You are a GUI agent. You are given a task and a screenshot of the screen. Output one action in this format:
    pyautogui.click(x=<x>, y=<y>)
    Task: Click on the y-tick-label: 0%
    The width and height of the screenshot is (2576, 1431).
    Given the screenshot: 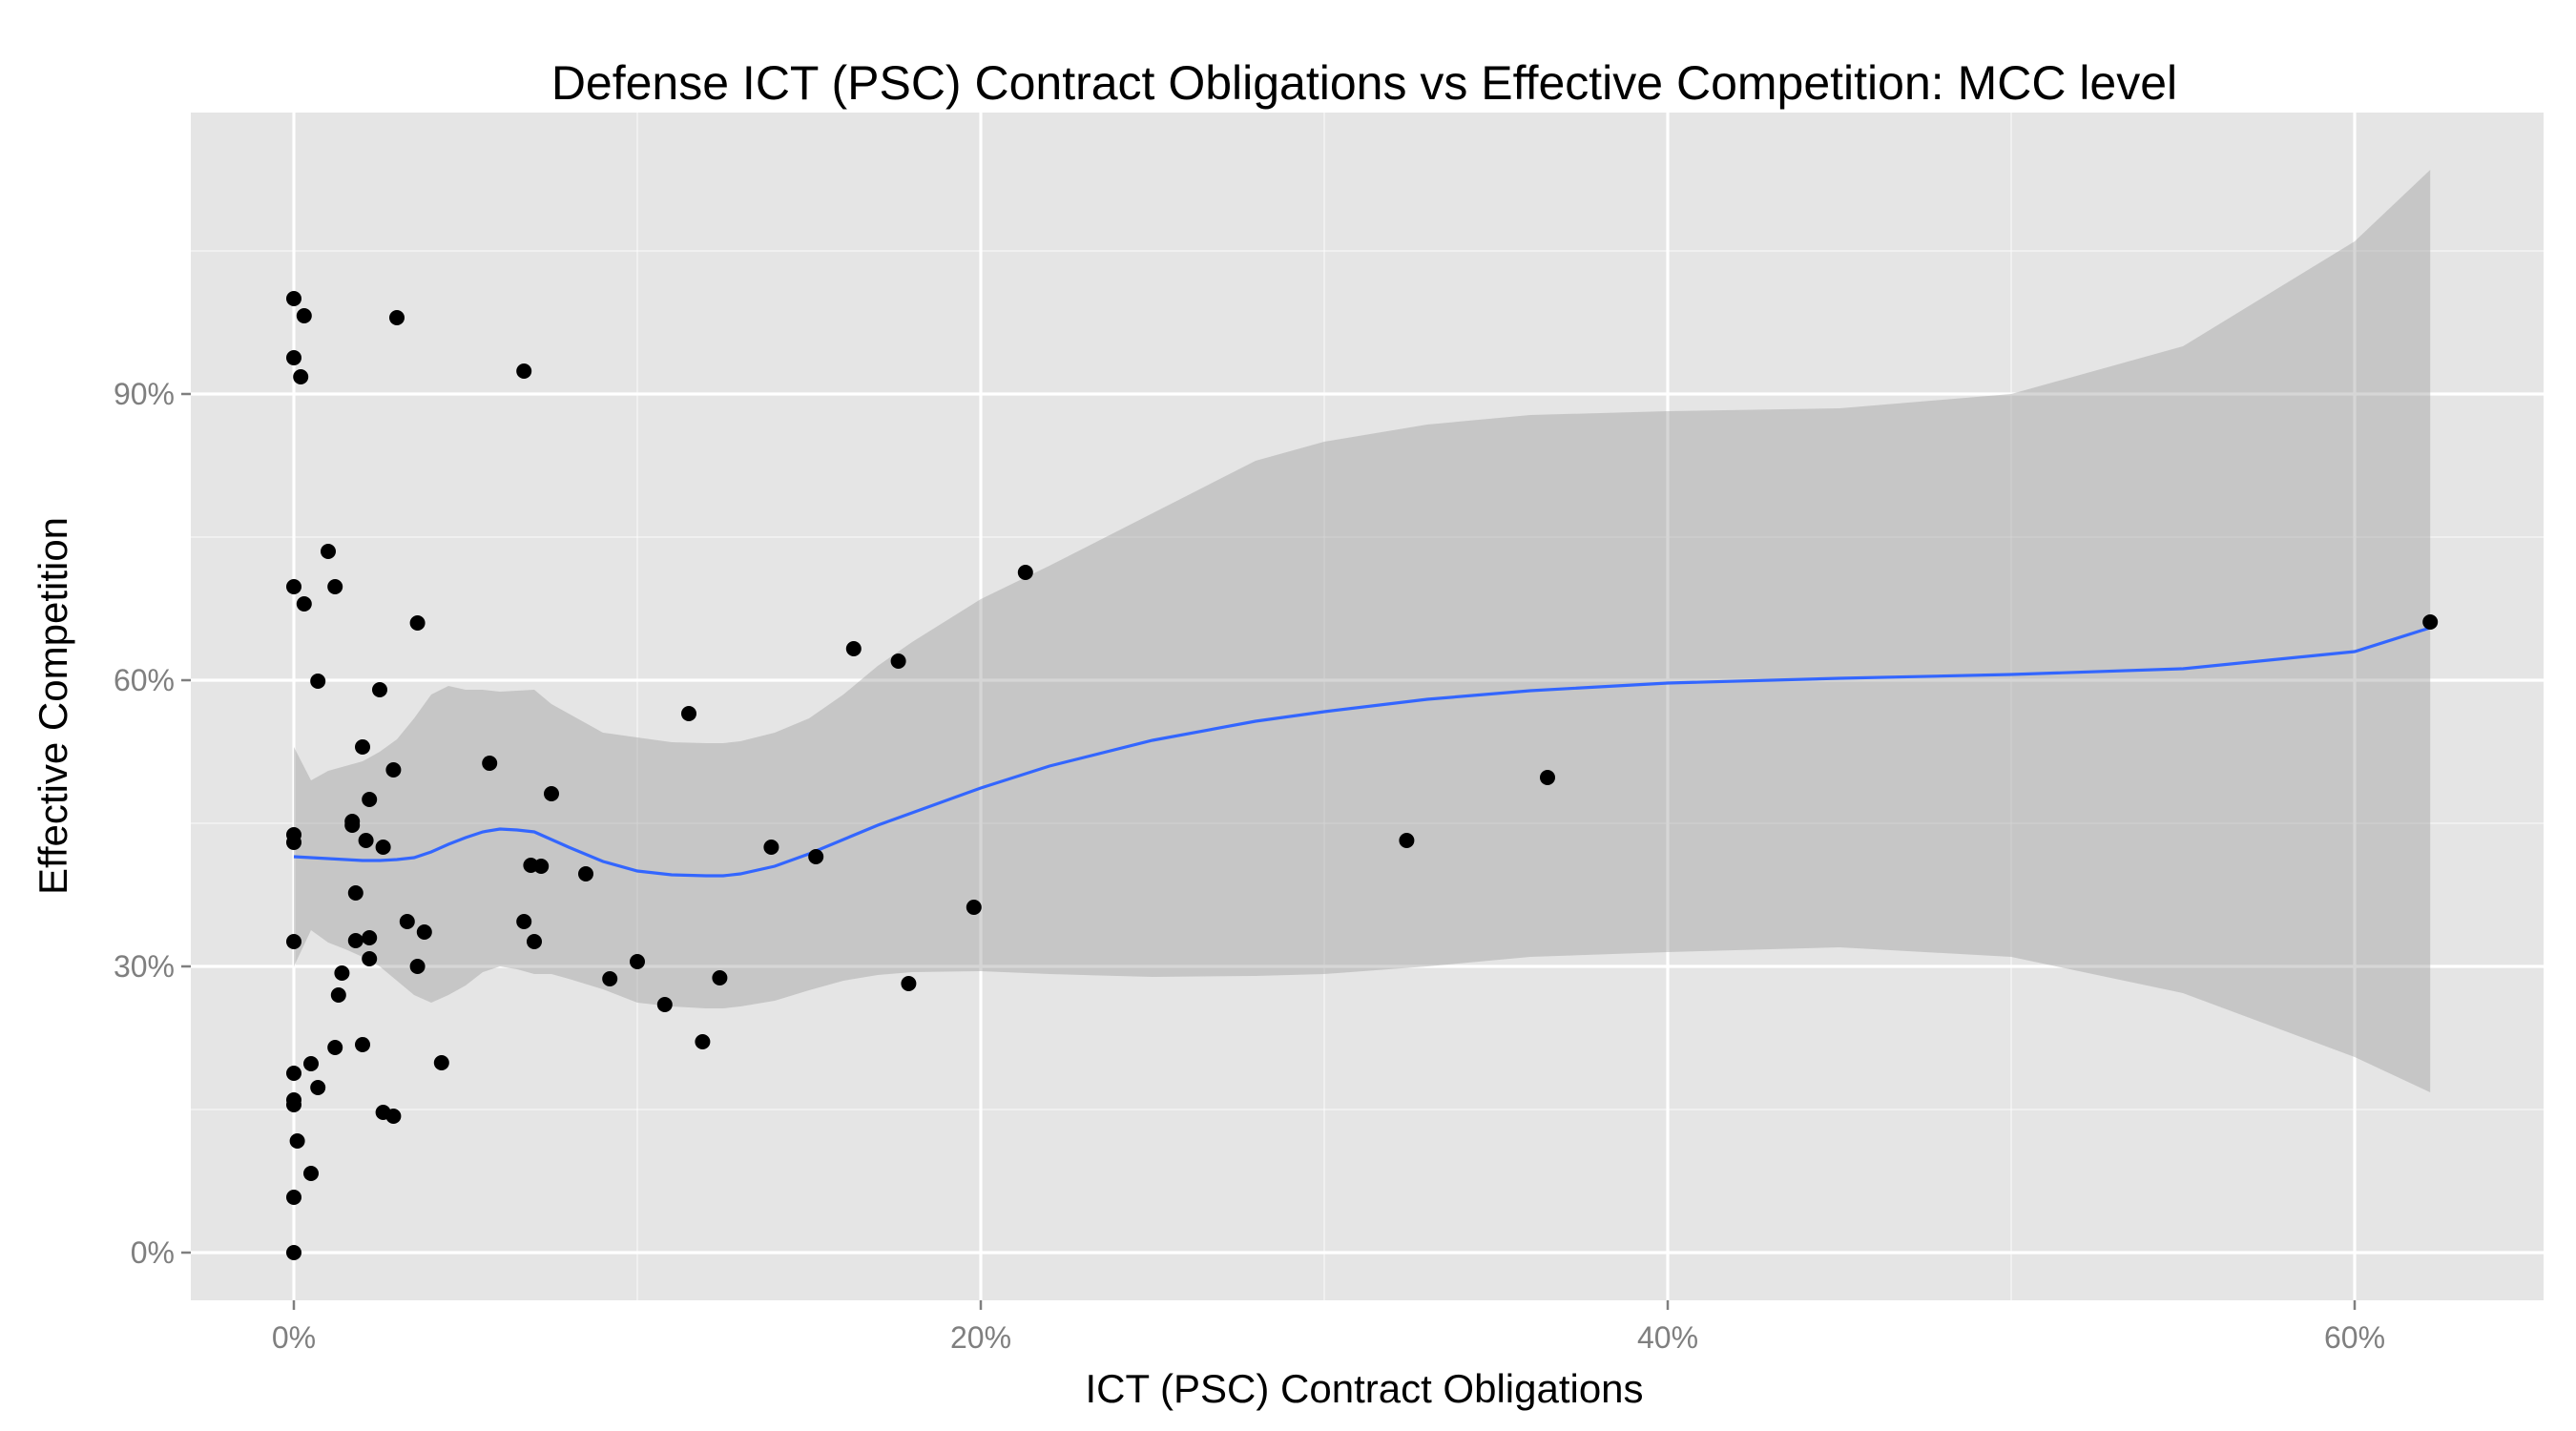 What is the action you would take?
    pyautogui.click(x=153, y=1252)
    